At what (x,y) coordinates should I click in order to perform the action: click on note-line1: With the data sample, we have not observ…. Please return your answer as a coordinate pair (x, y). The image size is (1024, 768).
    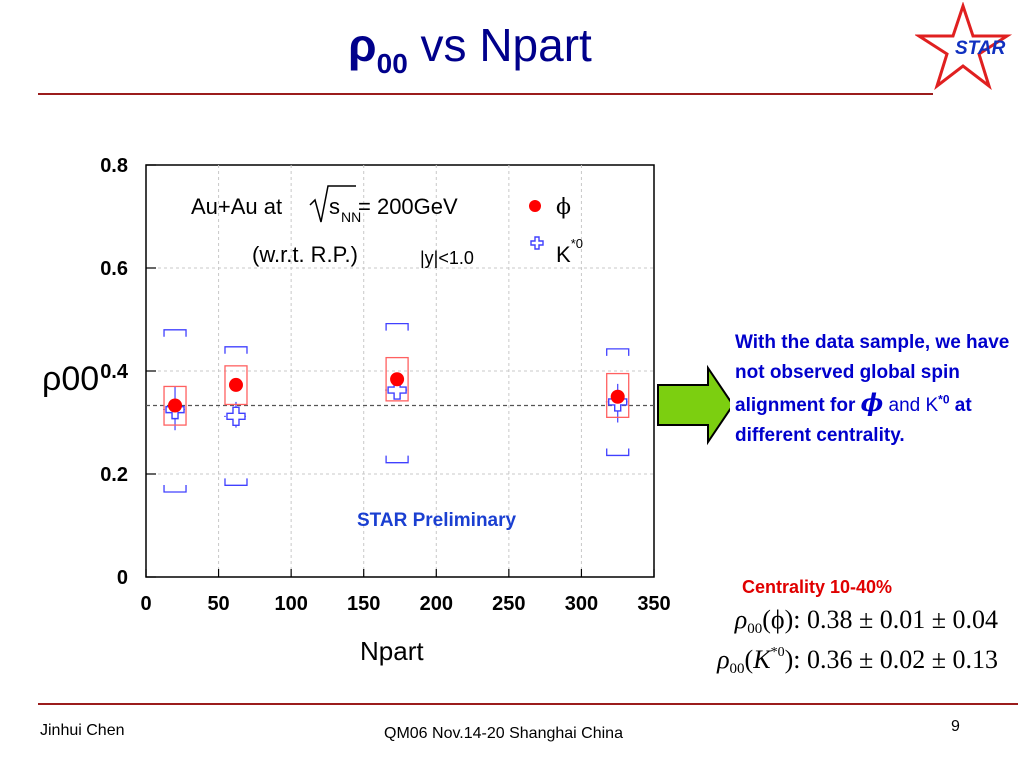
    Looking at the image, I should click on (872, 374).